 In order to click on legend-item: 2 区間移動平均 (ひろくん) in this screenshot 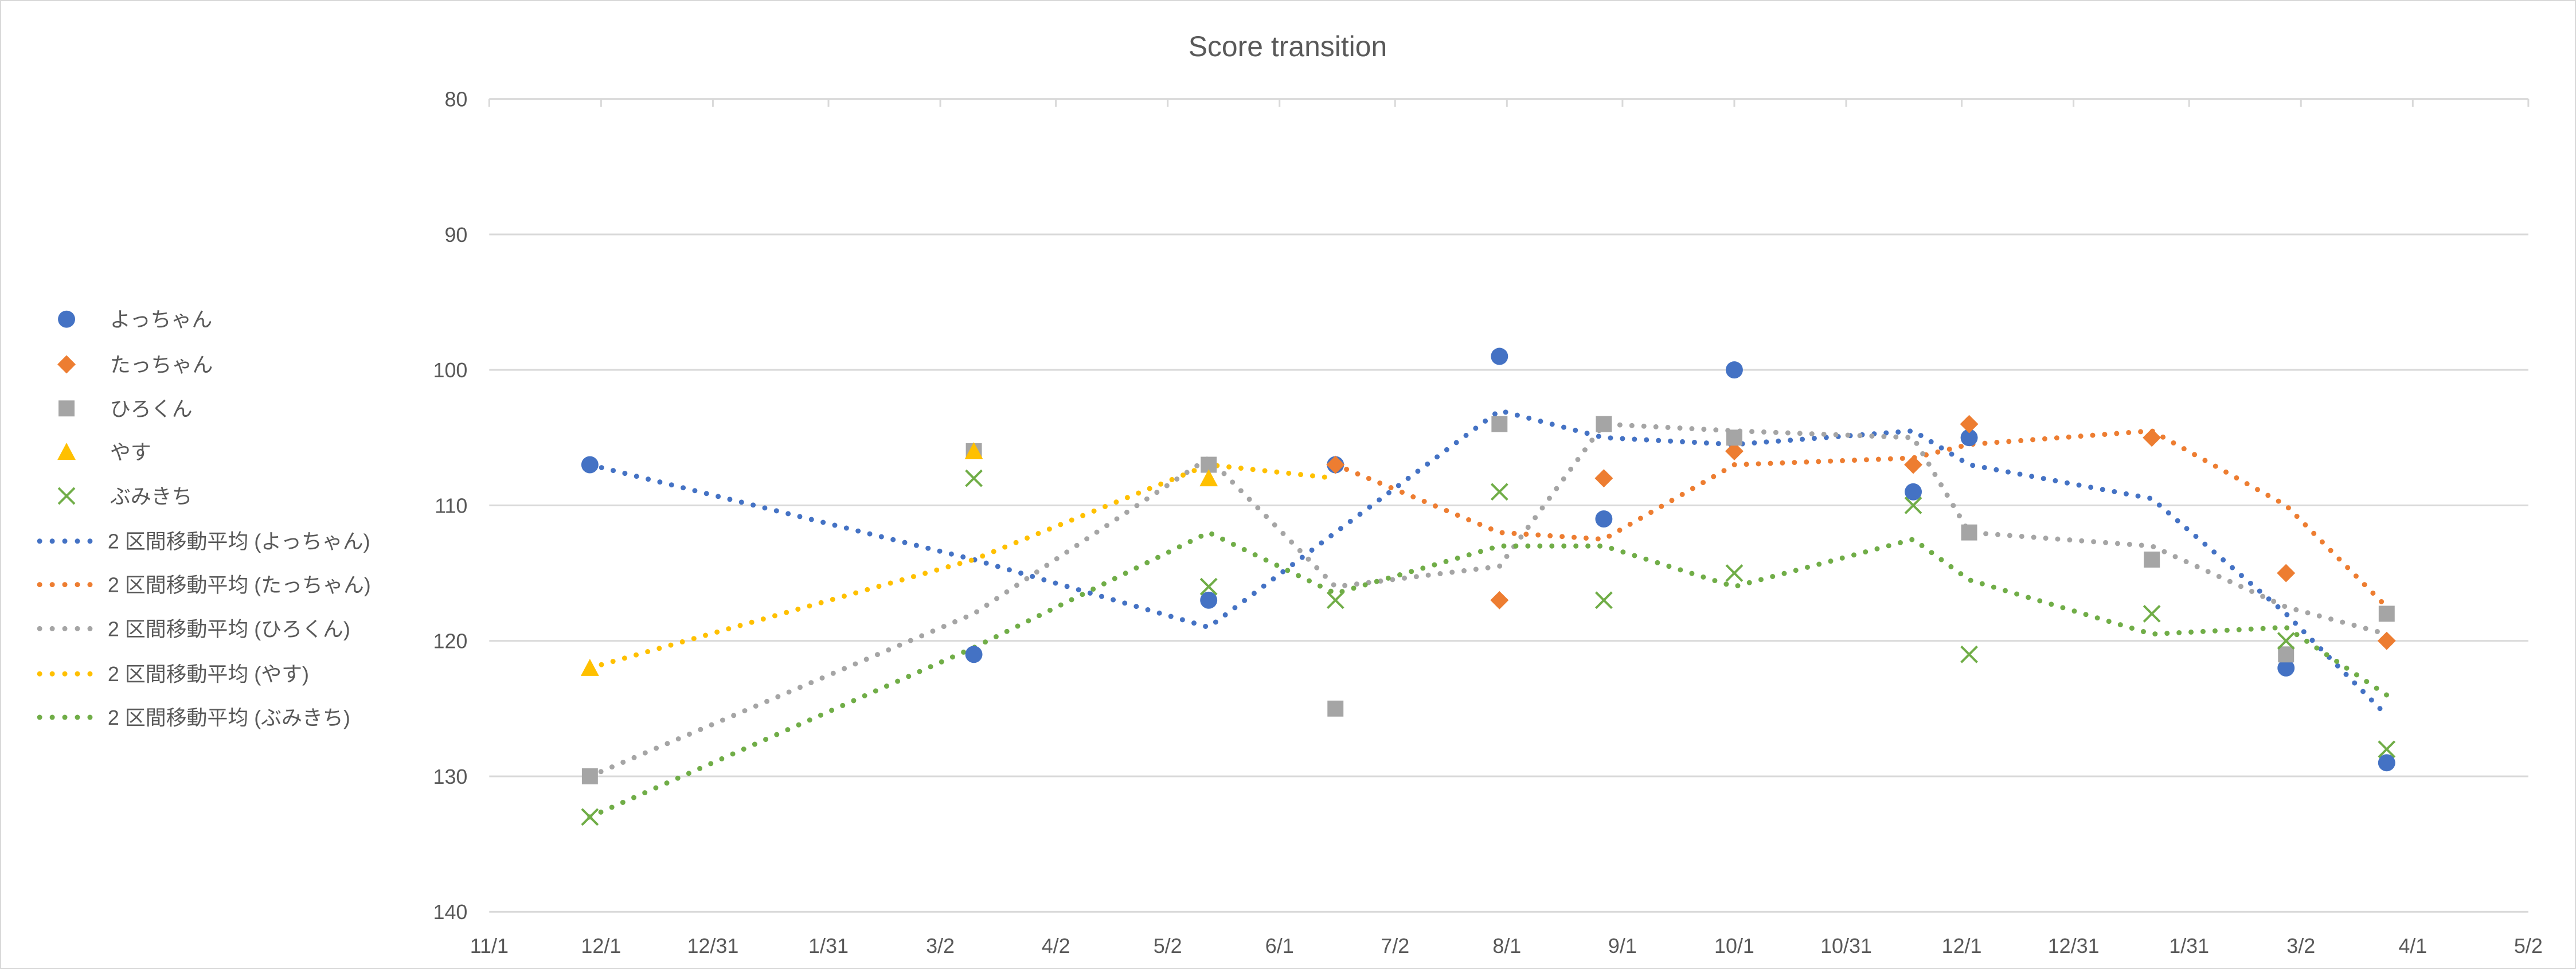, I will do `click(193, 628)`.